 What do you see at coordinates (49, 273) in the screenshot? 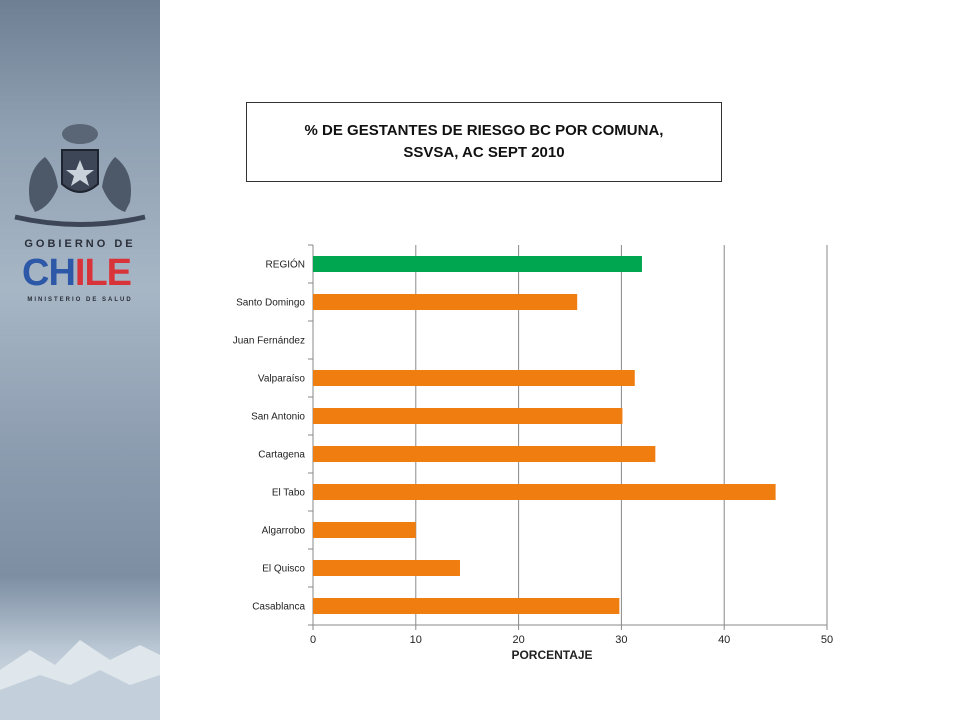
I see `chile-logo-ch: CH` at bounding box center [49, 273].